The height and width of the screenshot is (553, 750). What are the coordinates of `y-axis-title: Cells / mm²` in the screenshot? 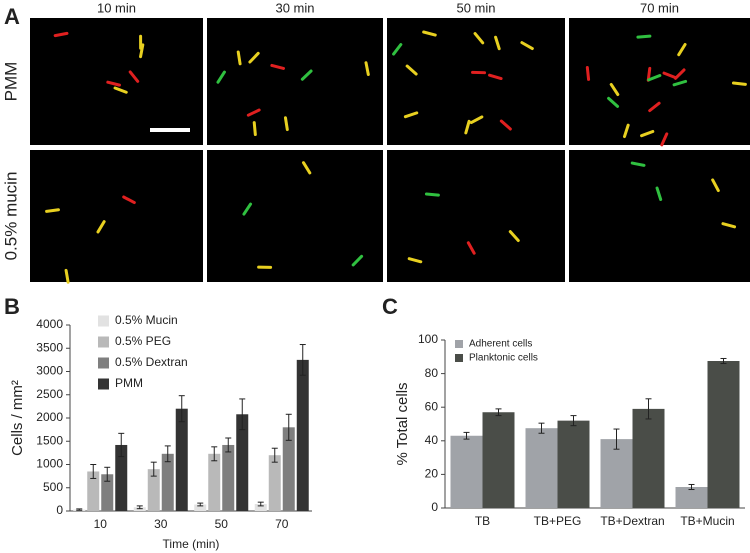 It's located at (17, 418).